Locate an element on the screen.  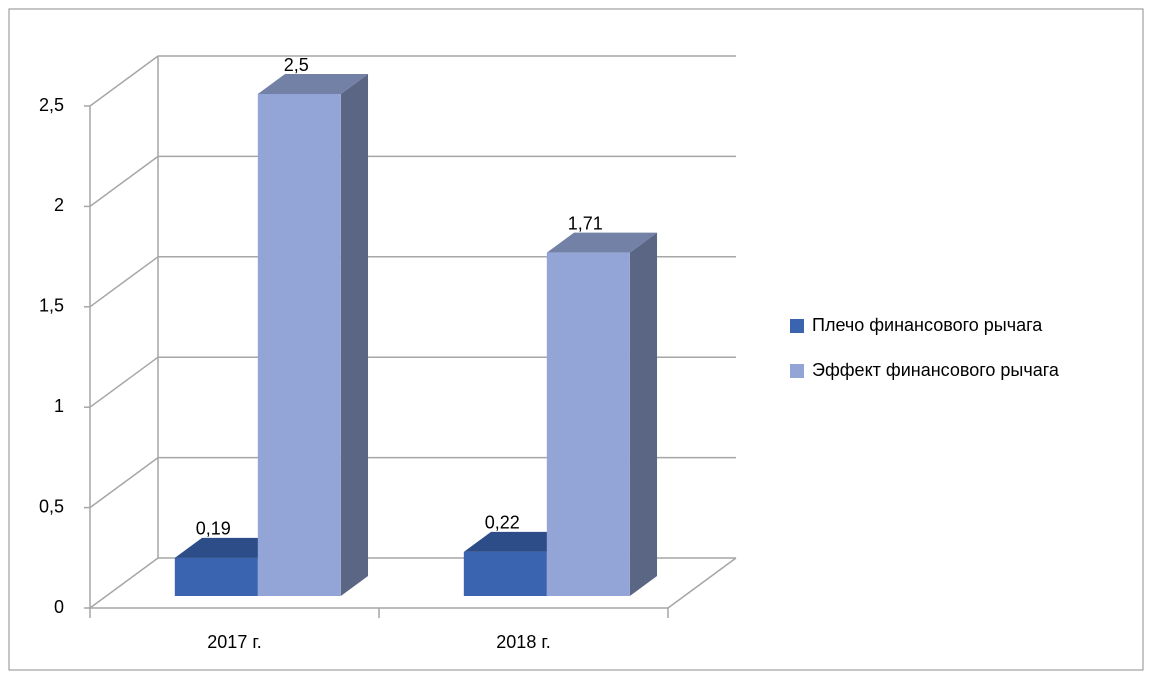
y-tick-label: 1,5 is located at coordinates (51, 306).